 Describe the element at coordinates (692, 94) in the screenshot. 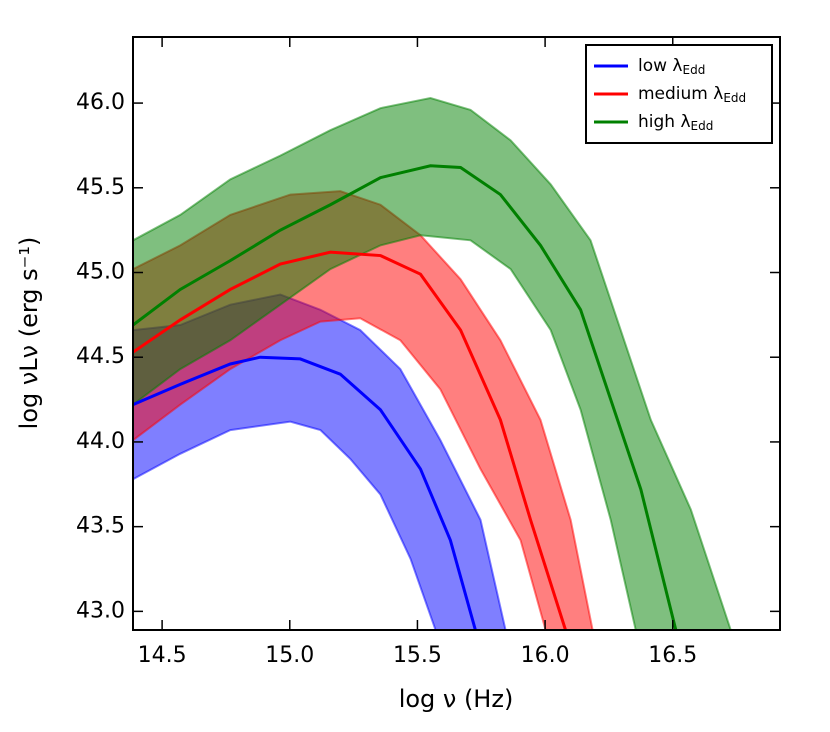

I see `legend-label: medium λEdd` at that location.